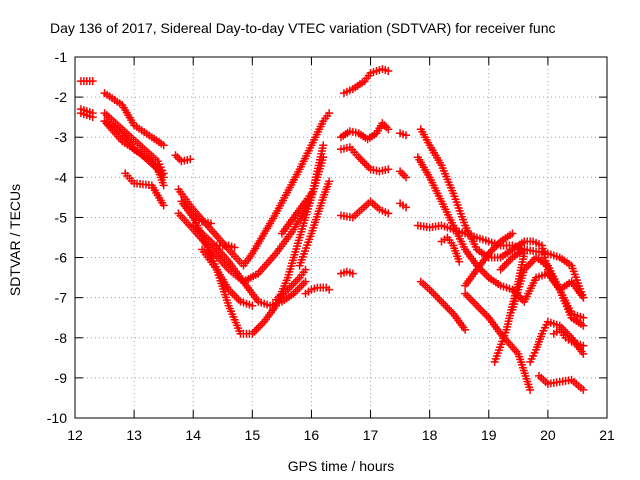 The height and width of the screenshot is (480, 640). Describe the element at coordinates (568, 337) in the screenshot. I see `data-series-s43` at that location.